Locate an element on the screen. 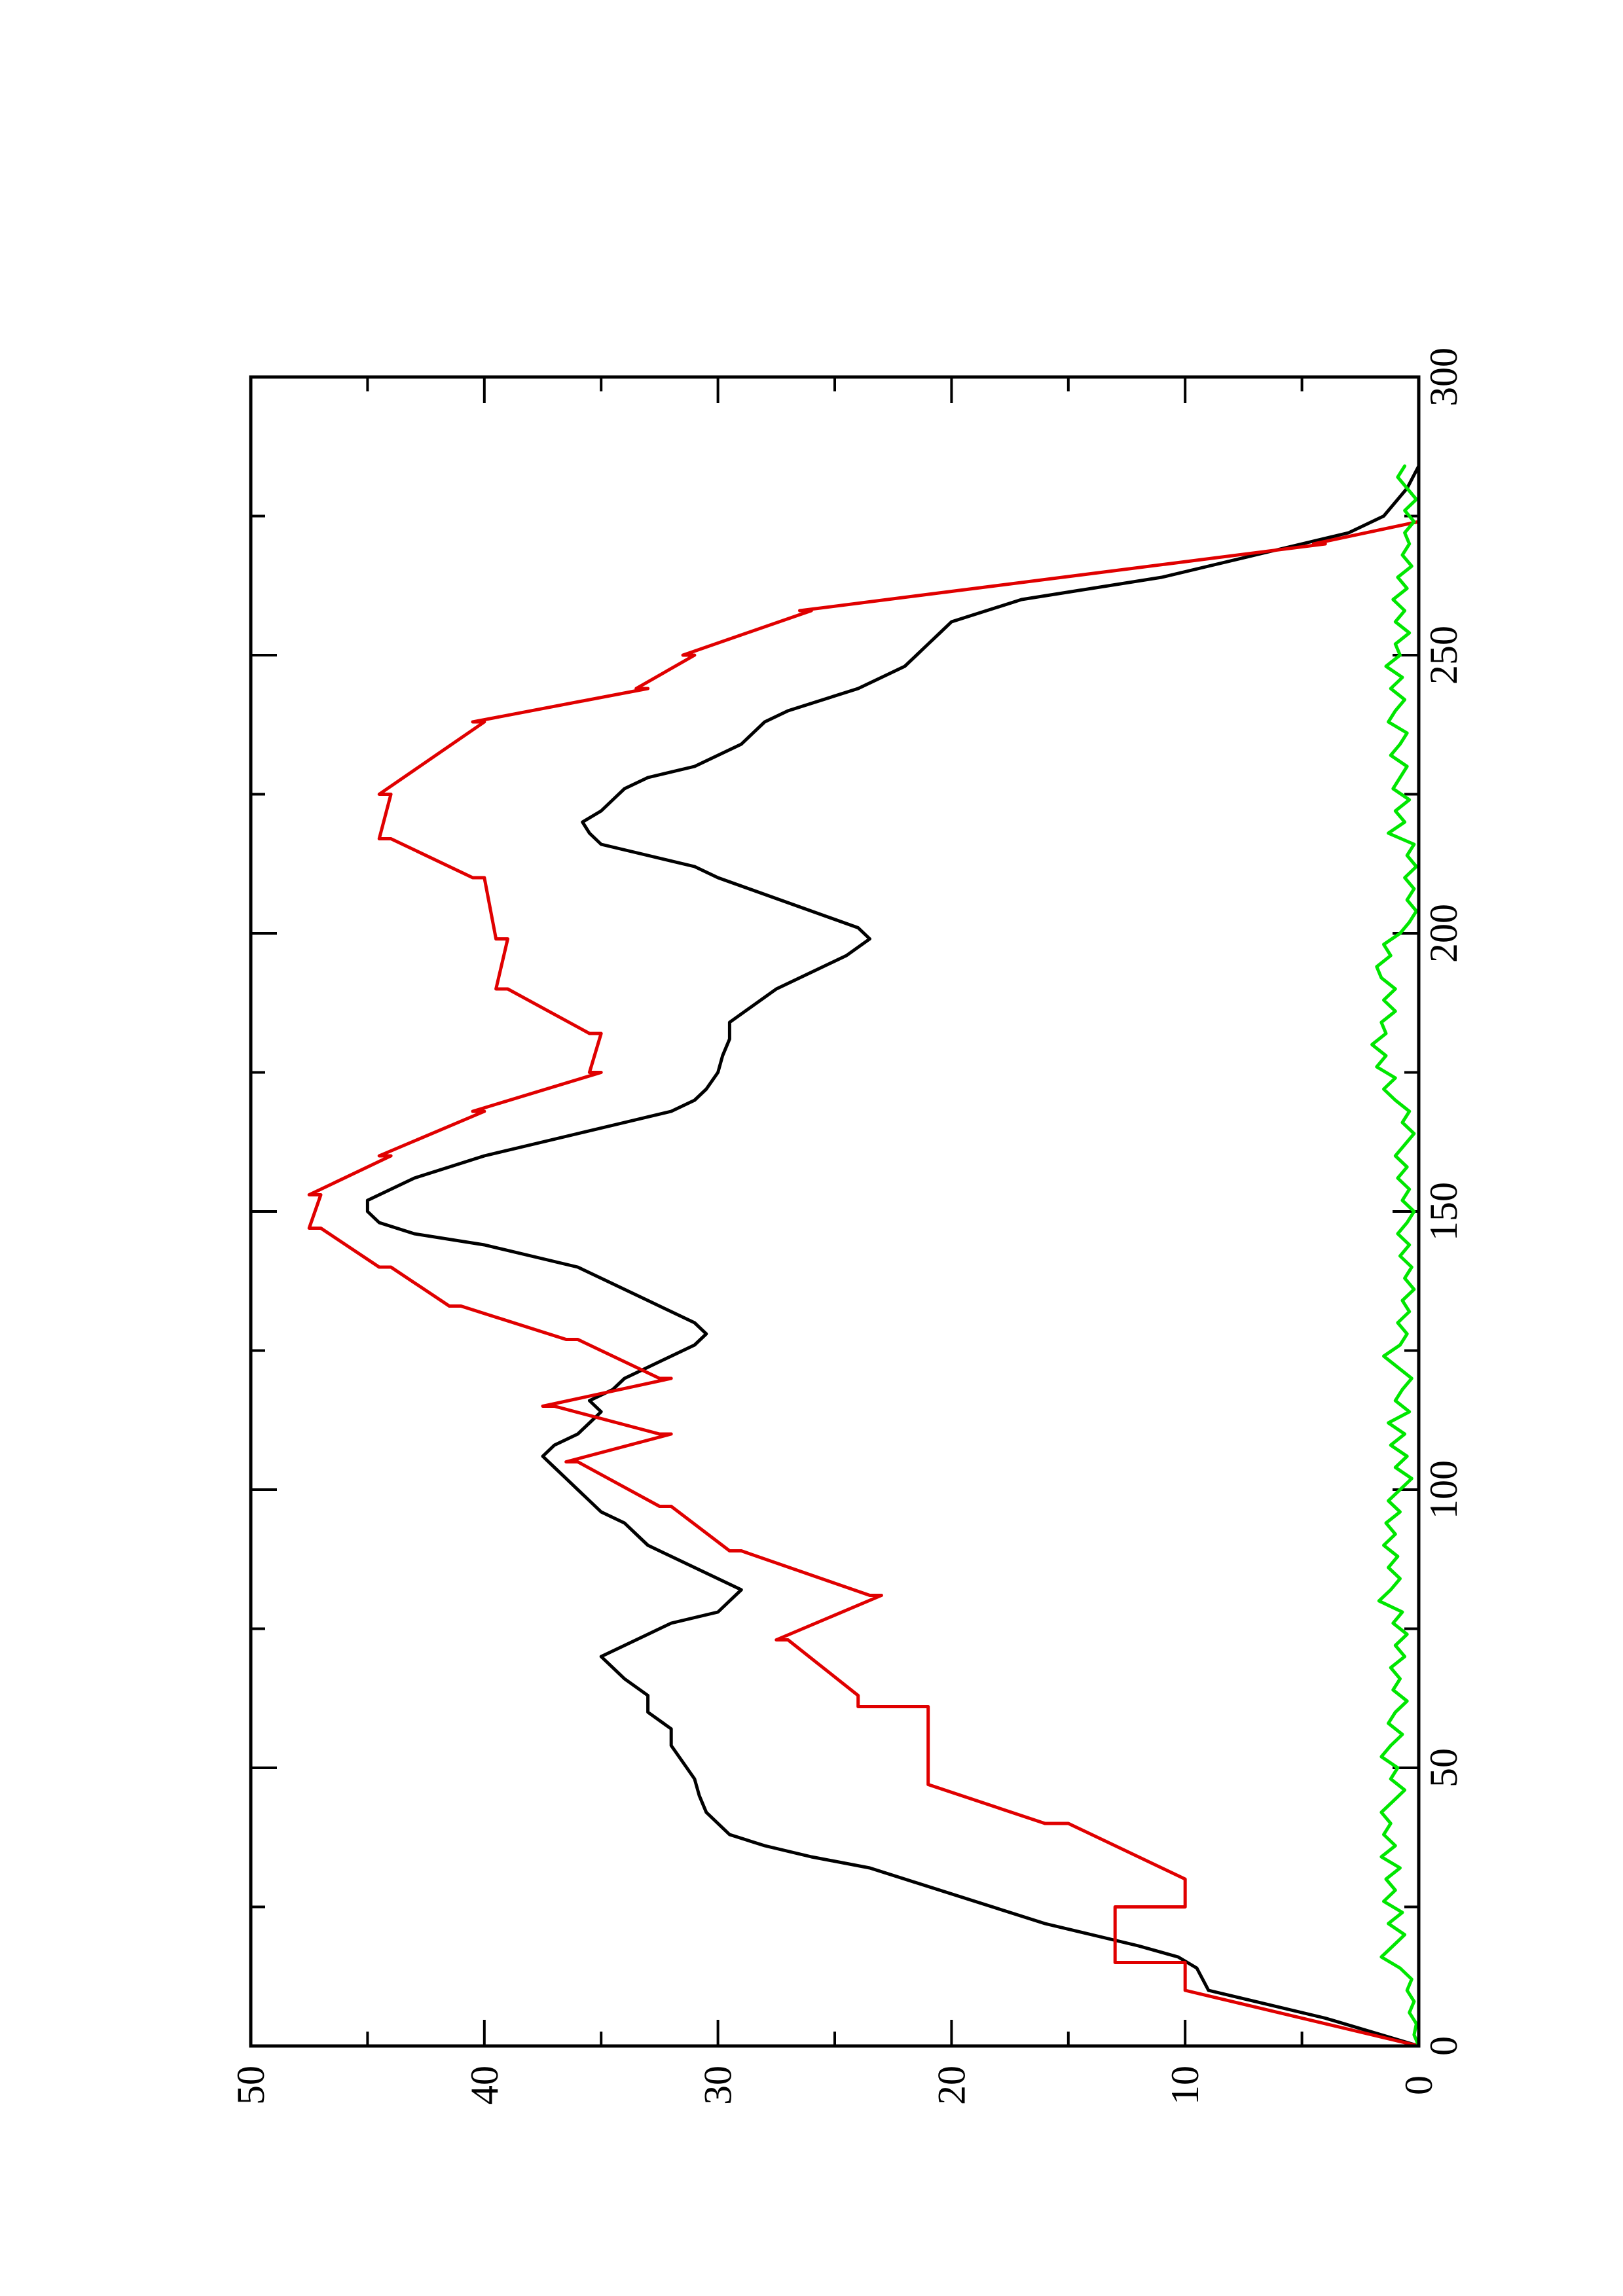  y-tick-label: 30 is located at coordinates (718, 2085).